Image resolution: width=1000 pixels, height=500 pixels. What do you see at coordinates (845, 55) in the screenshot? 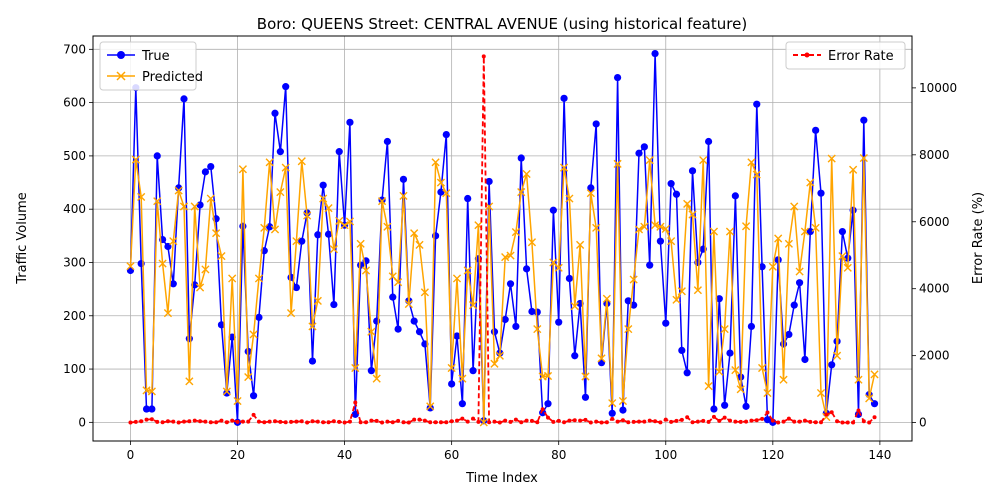
I see `legend-right: Error Rate` at bounding box center [845, 55].